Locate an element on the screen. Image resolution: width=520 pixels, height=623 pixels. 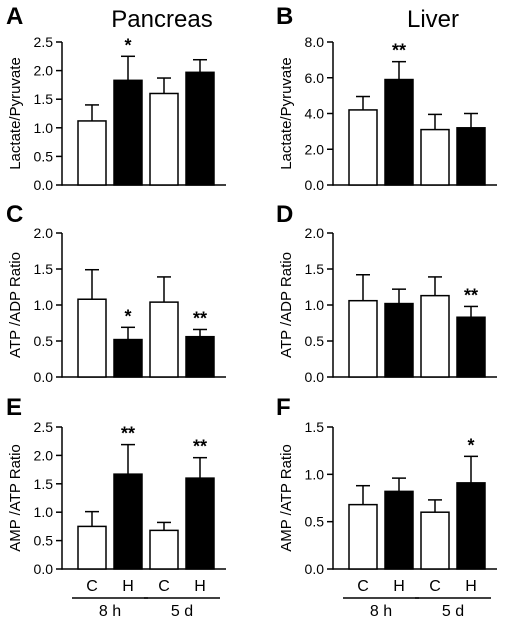
y-tick-label-f: 0.5 is located at coordinates (315, 522).